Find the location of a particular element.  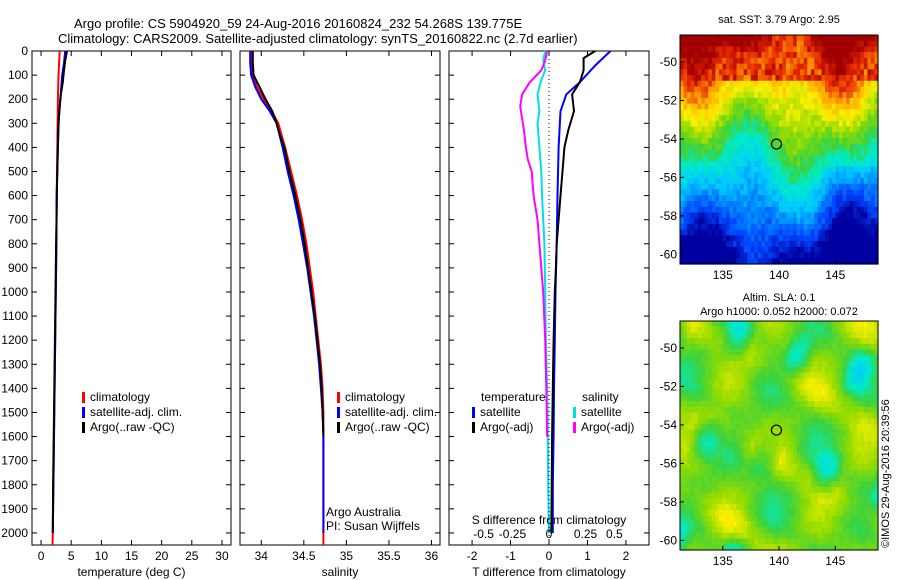

temperature-xlabel: temperature (deg C) is located at coordinates (131, 572).